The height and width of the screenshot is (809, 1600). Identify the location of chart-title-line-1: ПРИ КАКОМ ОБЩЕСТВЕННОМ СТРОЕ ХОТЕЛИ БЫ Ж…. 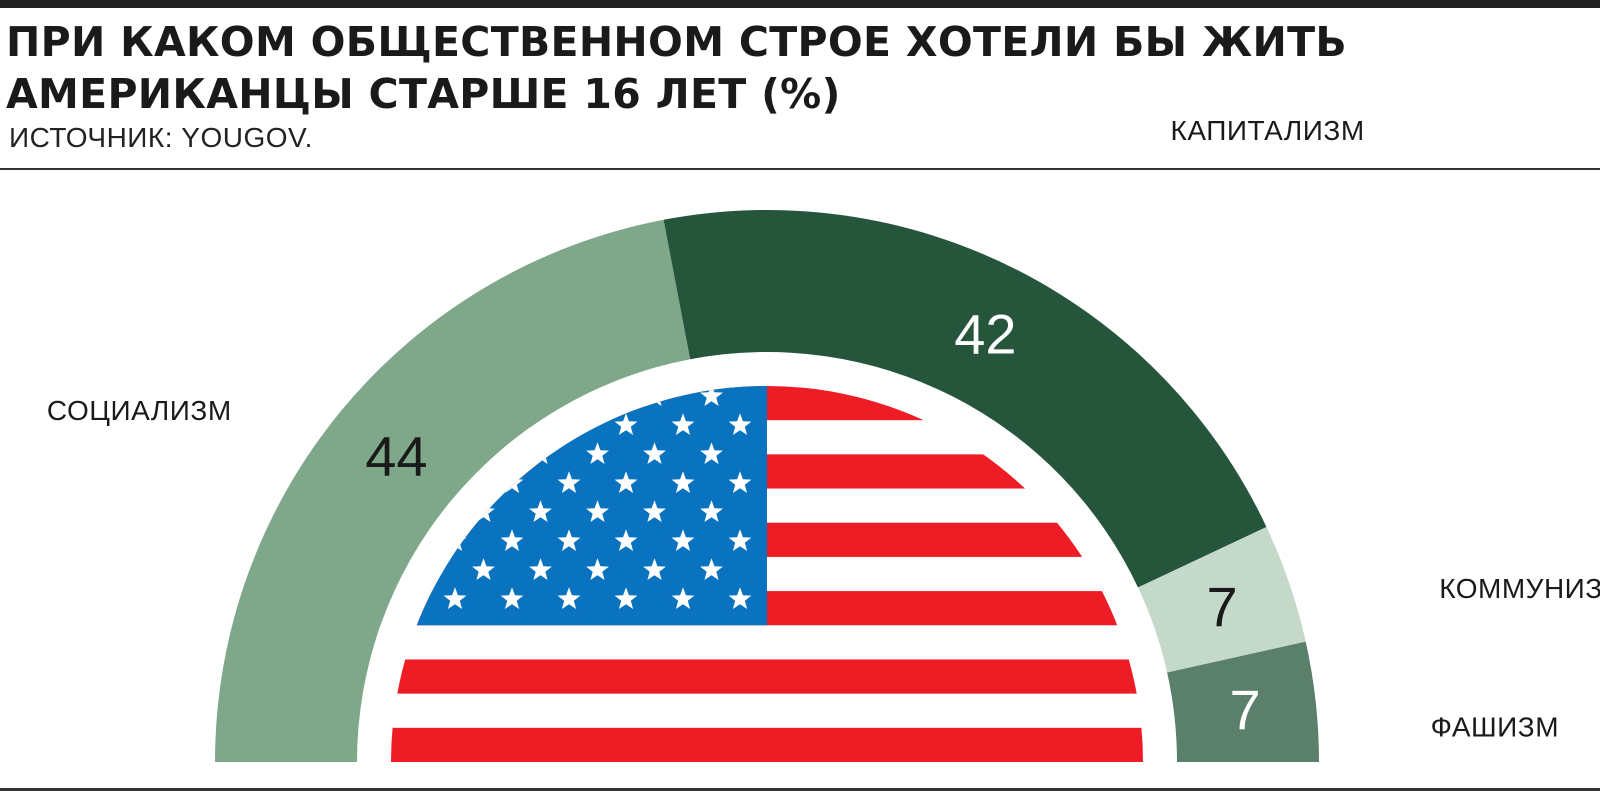
(676, 42).